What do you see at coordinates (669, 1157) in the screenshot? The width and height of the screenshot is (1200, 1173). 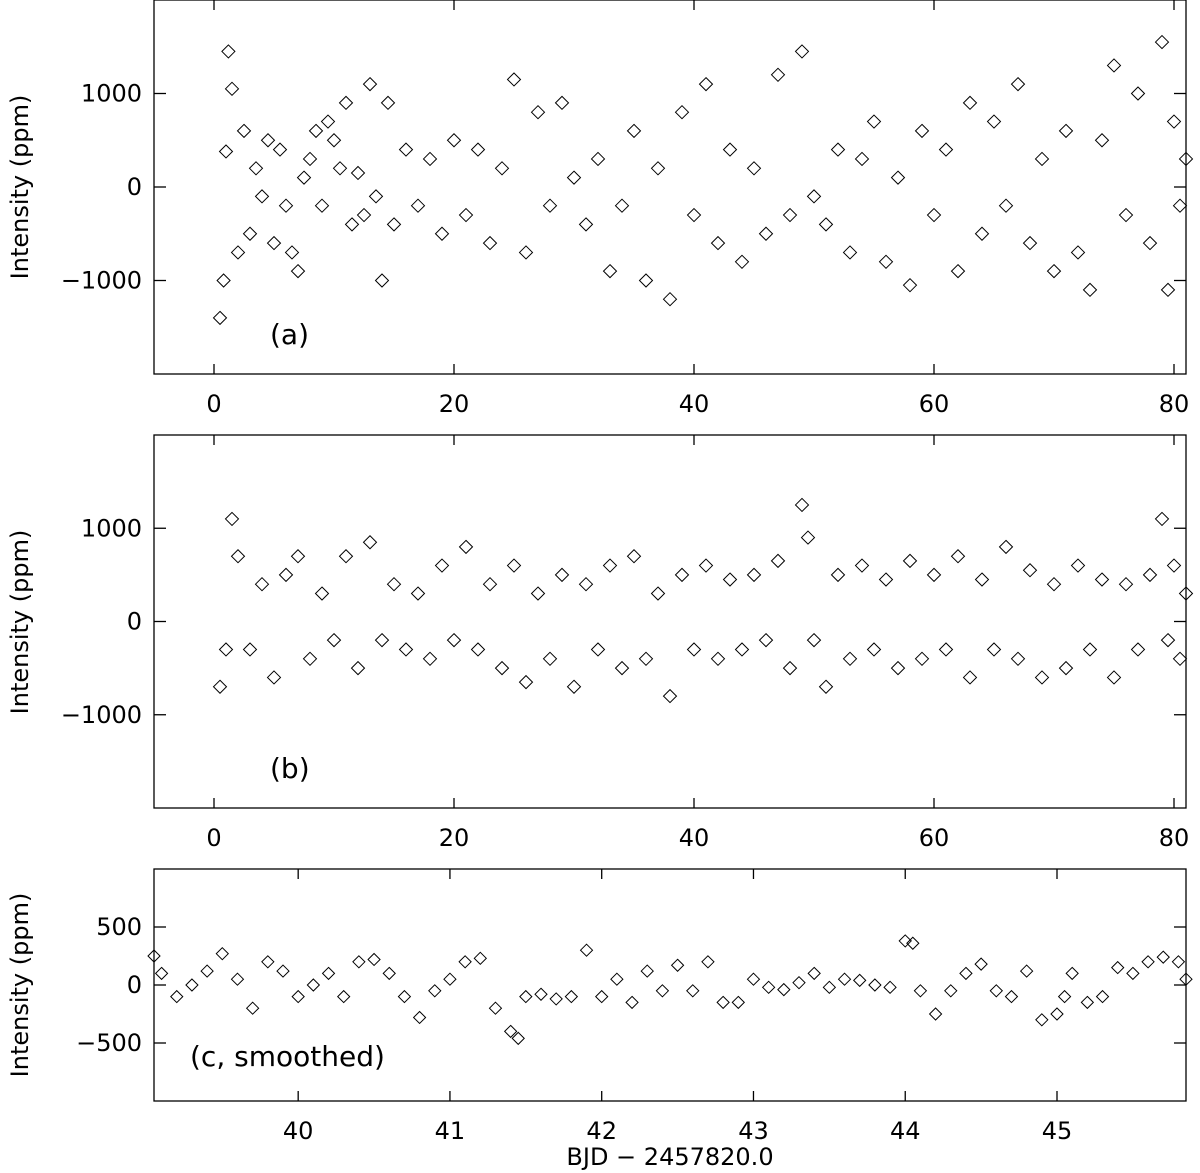 I see `x-axis-label: BJD − 2457820.0` at bounding box center [669, 1157].